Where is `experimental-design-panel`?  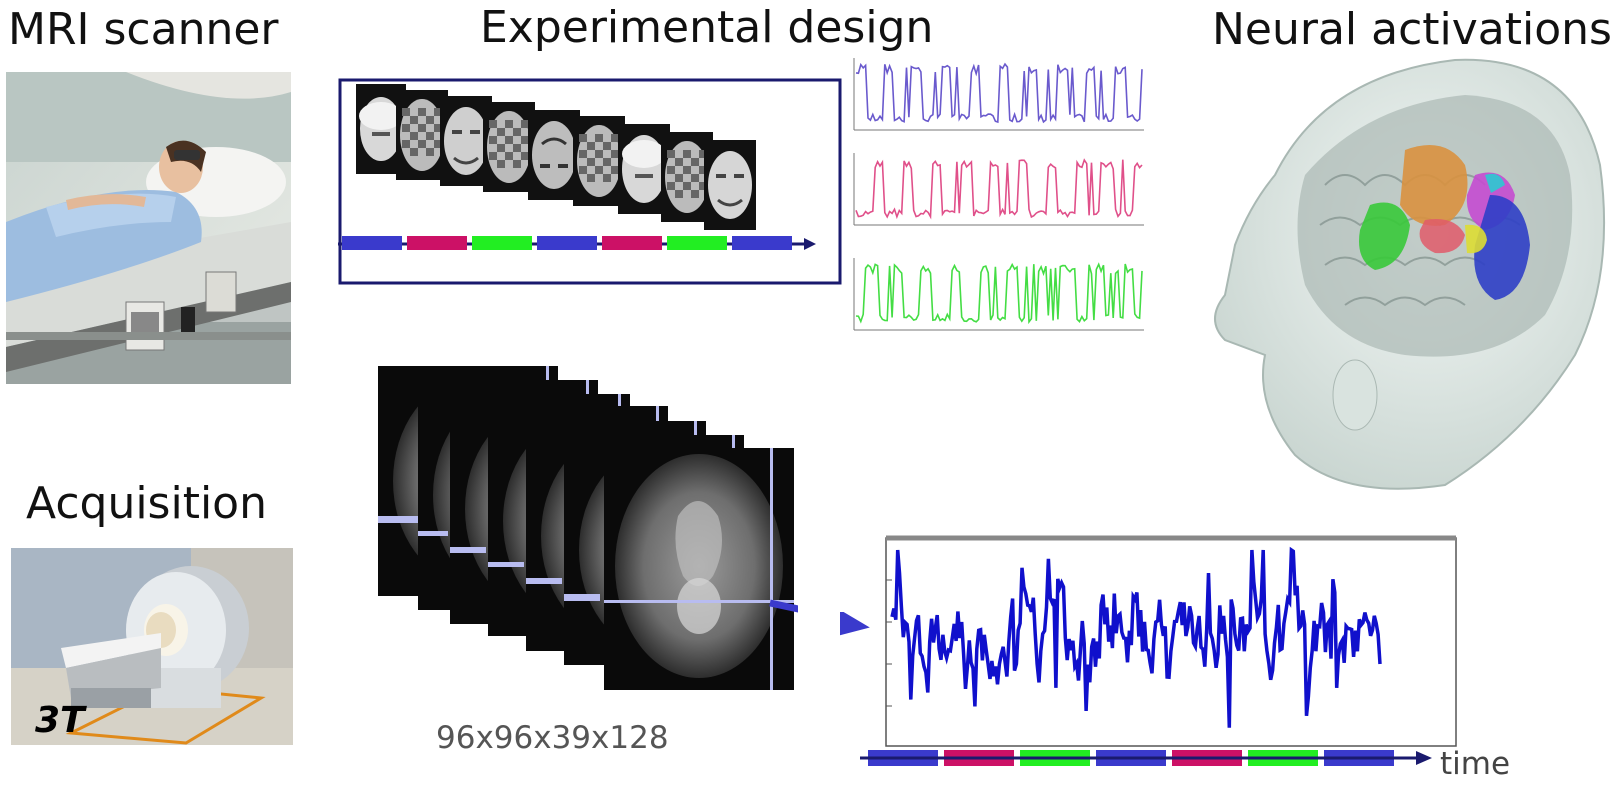
experimental-design-panel is located at coordinates (590, 181).